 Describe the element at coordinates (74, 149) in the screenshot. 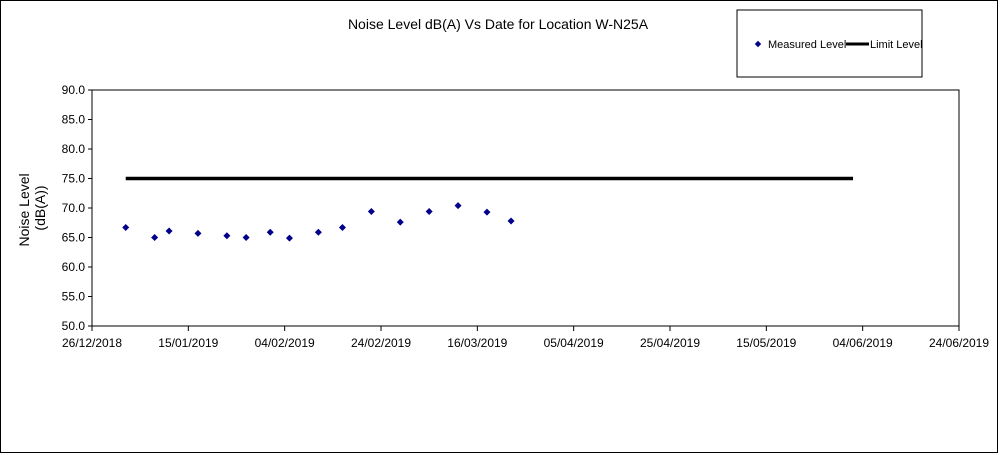

I see `y-tick-label: 80.0` at that location.